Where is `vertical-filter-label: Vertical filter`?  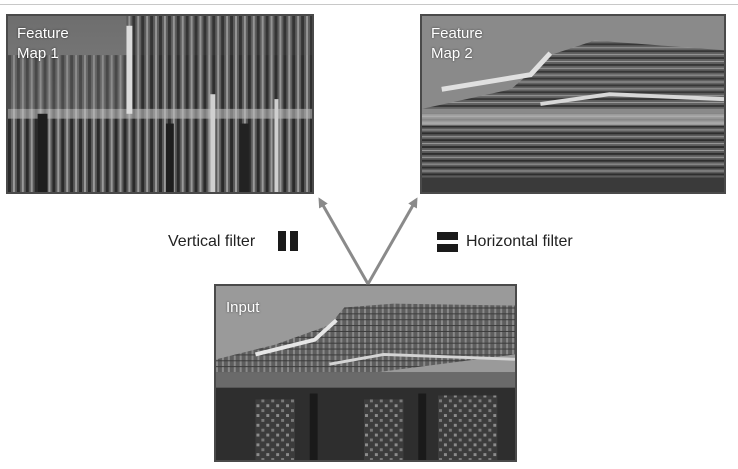
vertical-filter-label: Vertical filter is located at coordinates (212, 241).